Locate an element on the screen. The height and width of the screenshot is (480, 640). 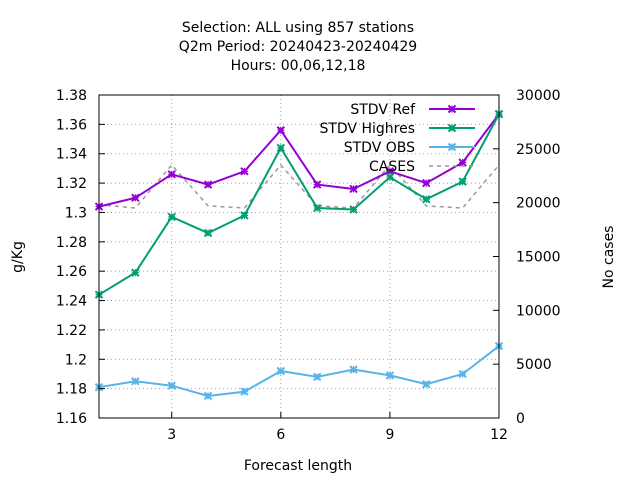
y-tick-label: 1.28 is located at coordinates (71, 243).